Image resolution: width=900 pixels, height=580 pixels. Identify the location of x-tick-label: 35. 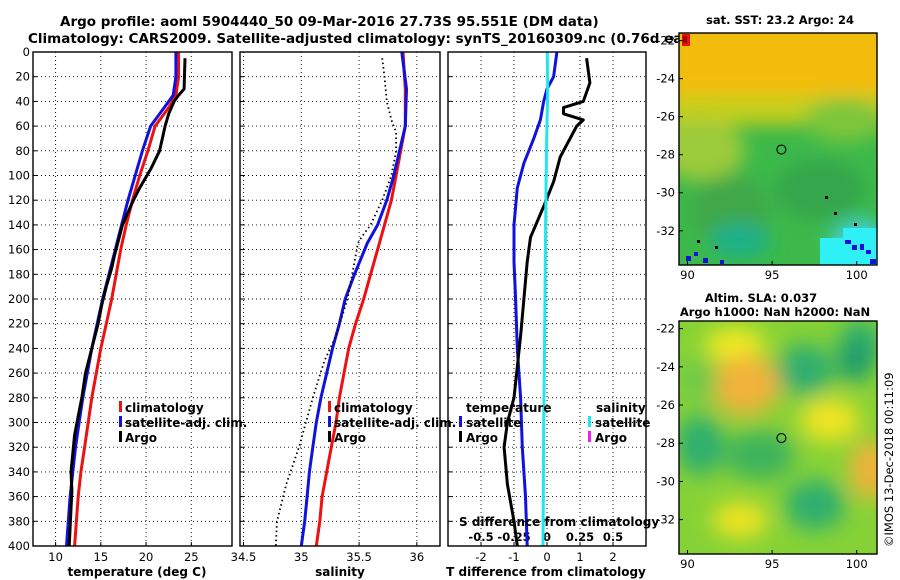
(301, 557).